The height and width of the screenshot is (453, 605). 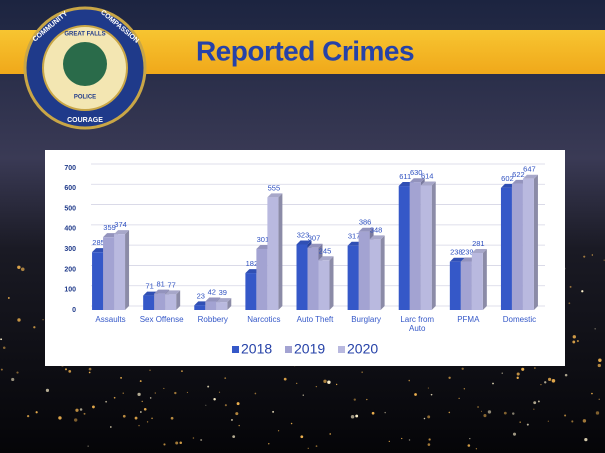 I want to click on y-tick-label: 300, so click(x=70, y=249).